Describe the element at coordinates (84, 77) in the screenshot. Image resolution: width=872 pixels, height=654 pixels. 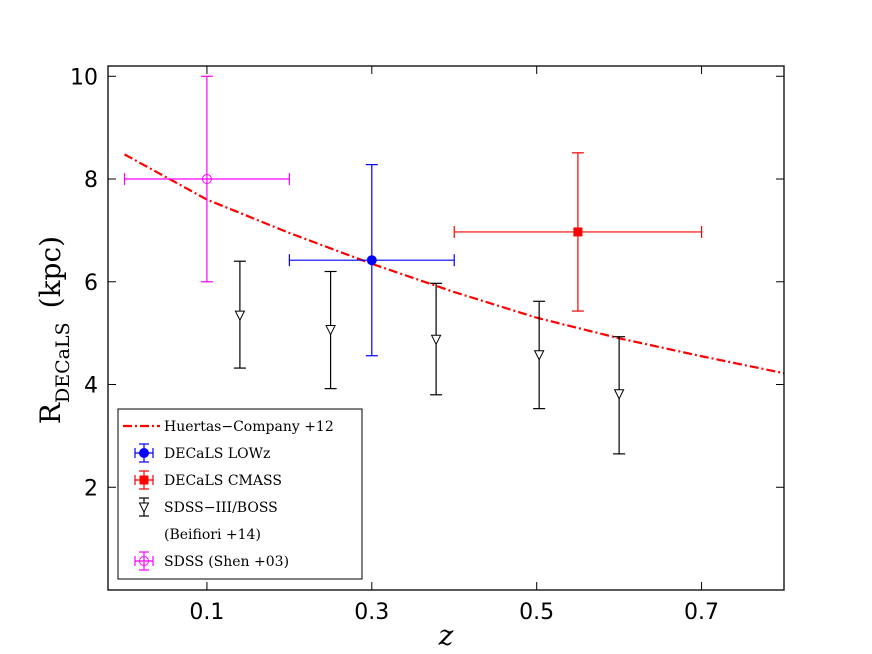
I see `y-tick-label: 10` at that location.